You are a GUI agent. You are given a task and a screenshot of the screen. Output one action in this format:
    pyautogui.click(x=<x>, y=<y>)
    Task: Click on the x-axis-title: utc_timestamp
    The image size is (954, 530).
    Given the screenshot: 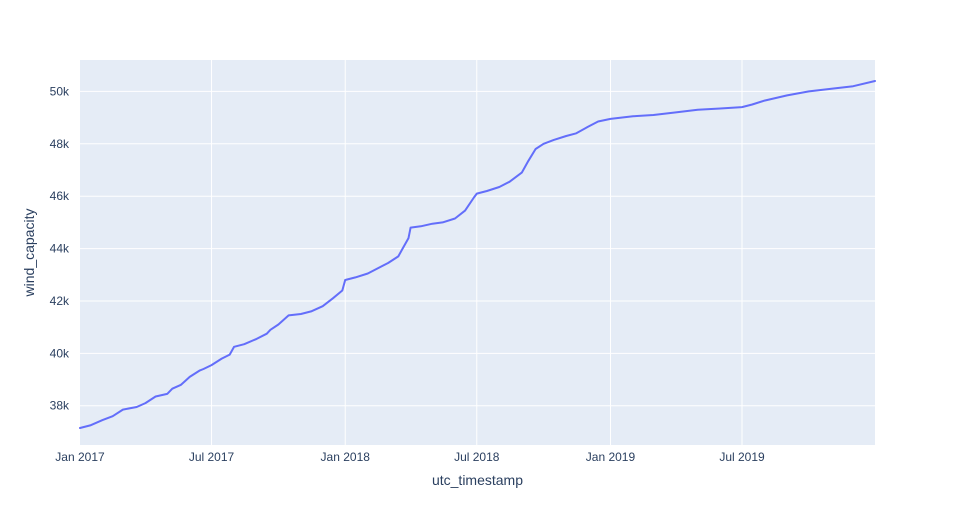 What is the action you would take?
    pyautogui.click(x=477, y=480)
    